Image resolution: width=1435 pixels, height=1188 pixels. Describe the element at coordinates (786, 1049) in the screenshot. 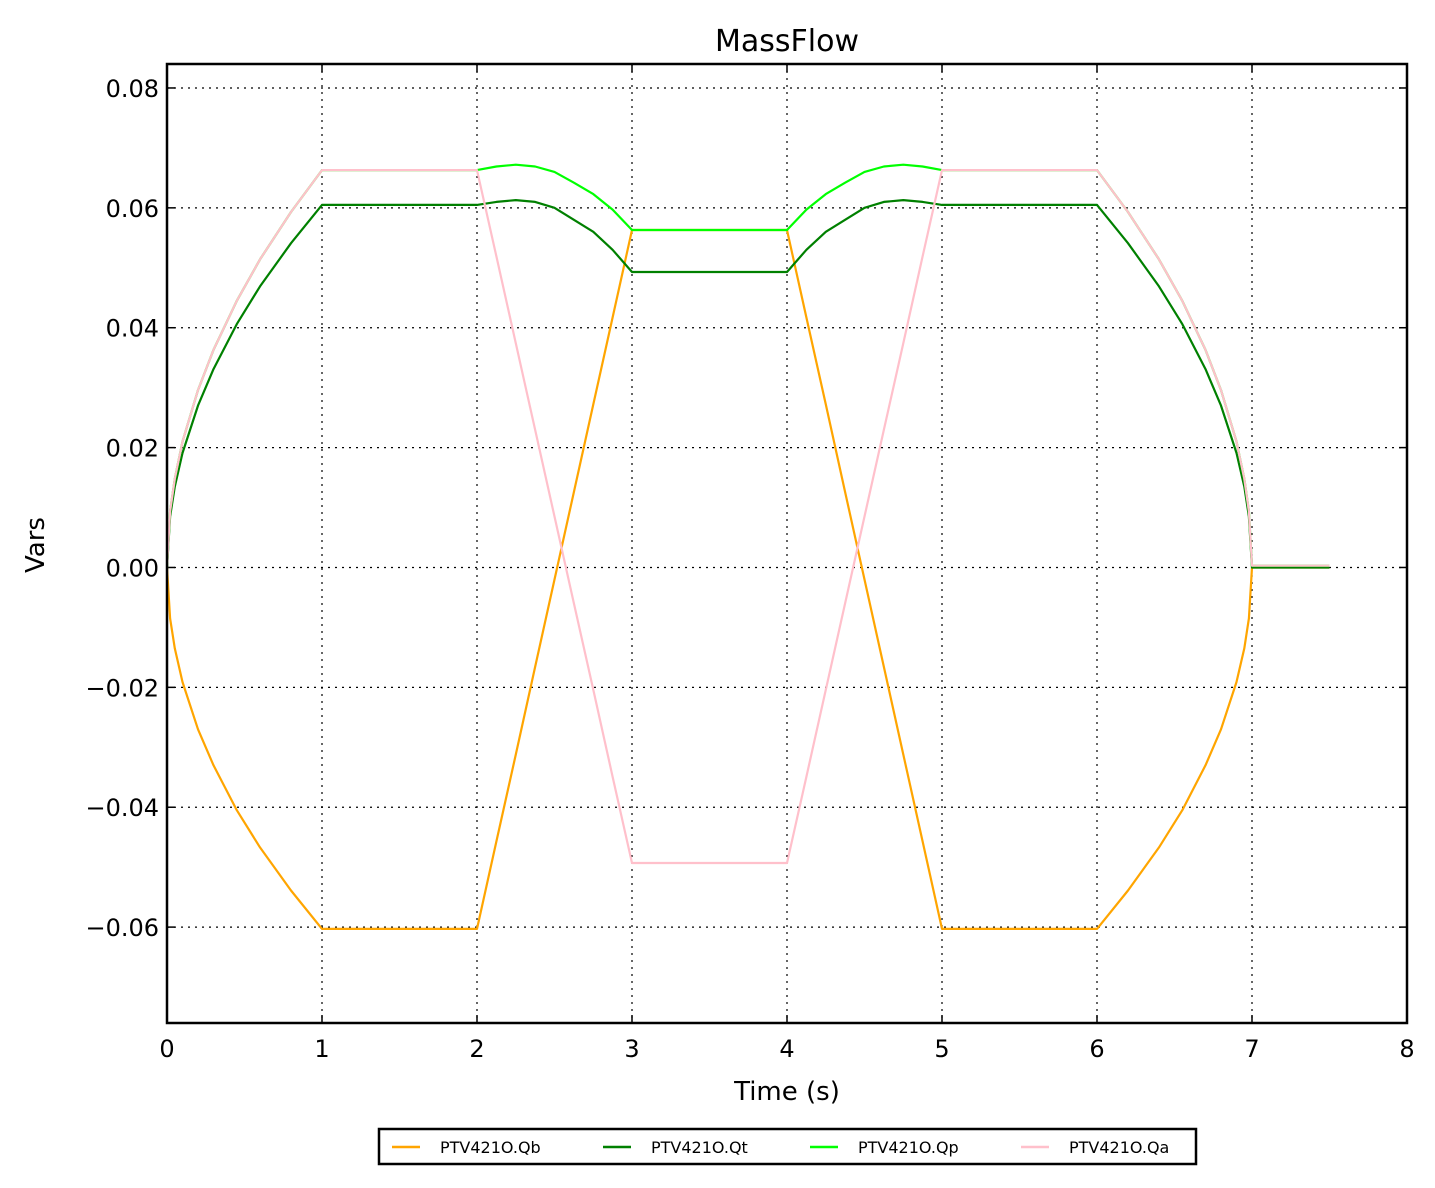

I see `x-tick-label: 4` at that location.